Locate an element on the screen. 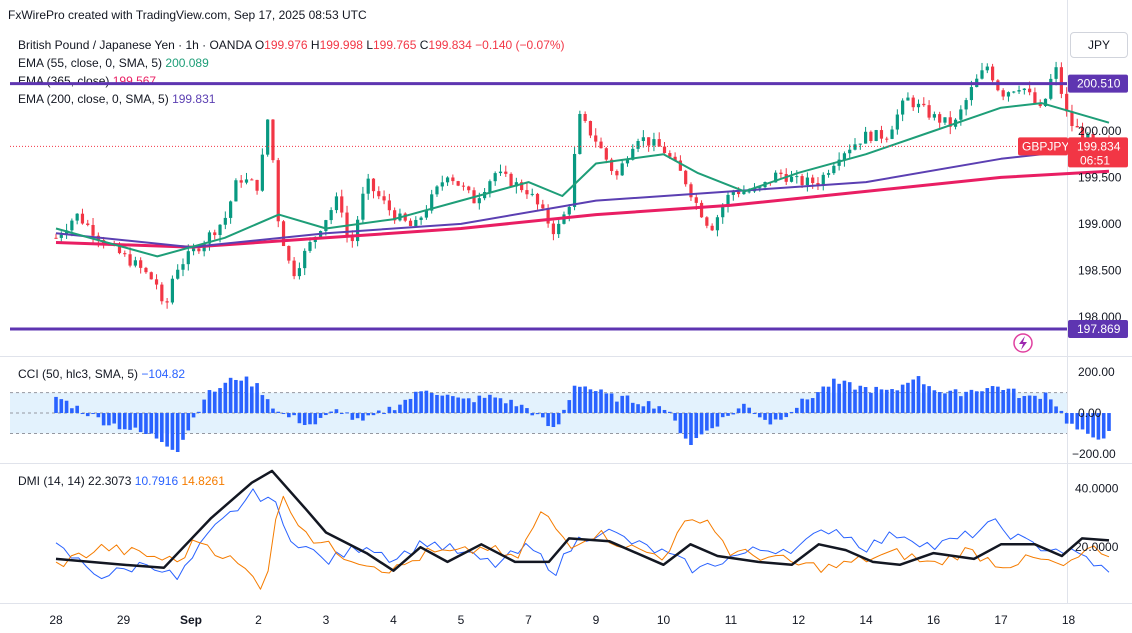 The width and height of the screenshot is (1132, 633). cci-tick: 200.00 is located at coordinates (1096, 372).